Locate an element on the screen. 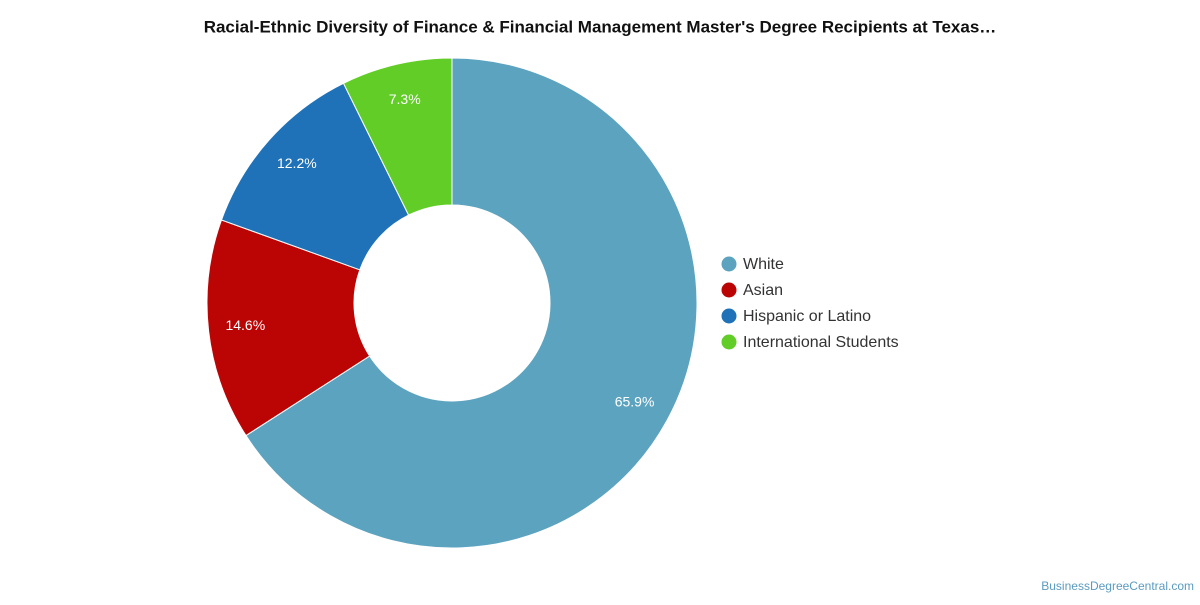 The image size is (1200, 605). source-link: BusinessDegreeCentral.com is located at coordinates (1117, 586).